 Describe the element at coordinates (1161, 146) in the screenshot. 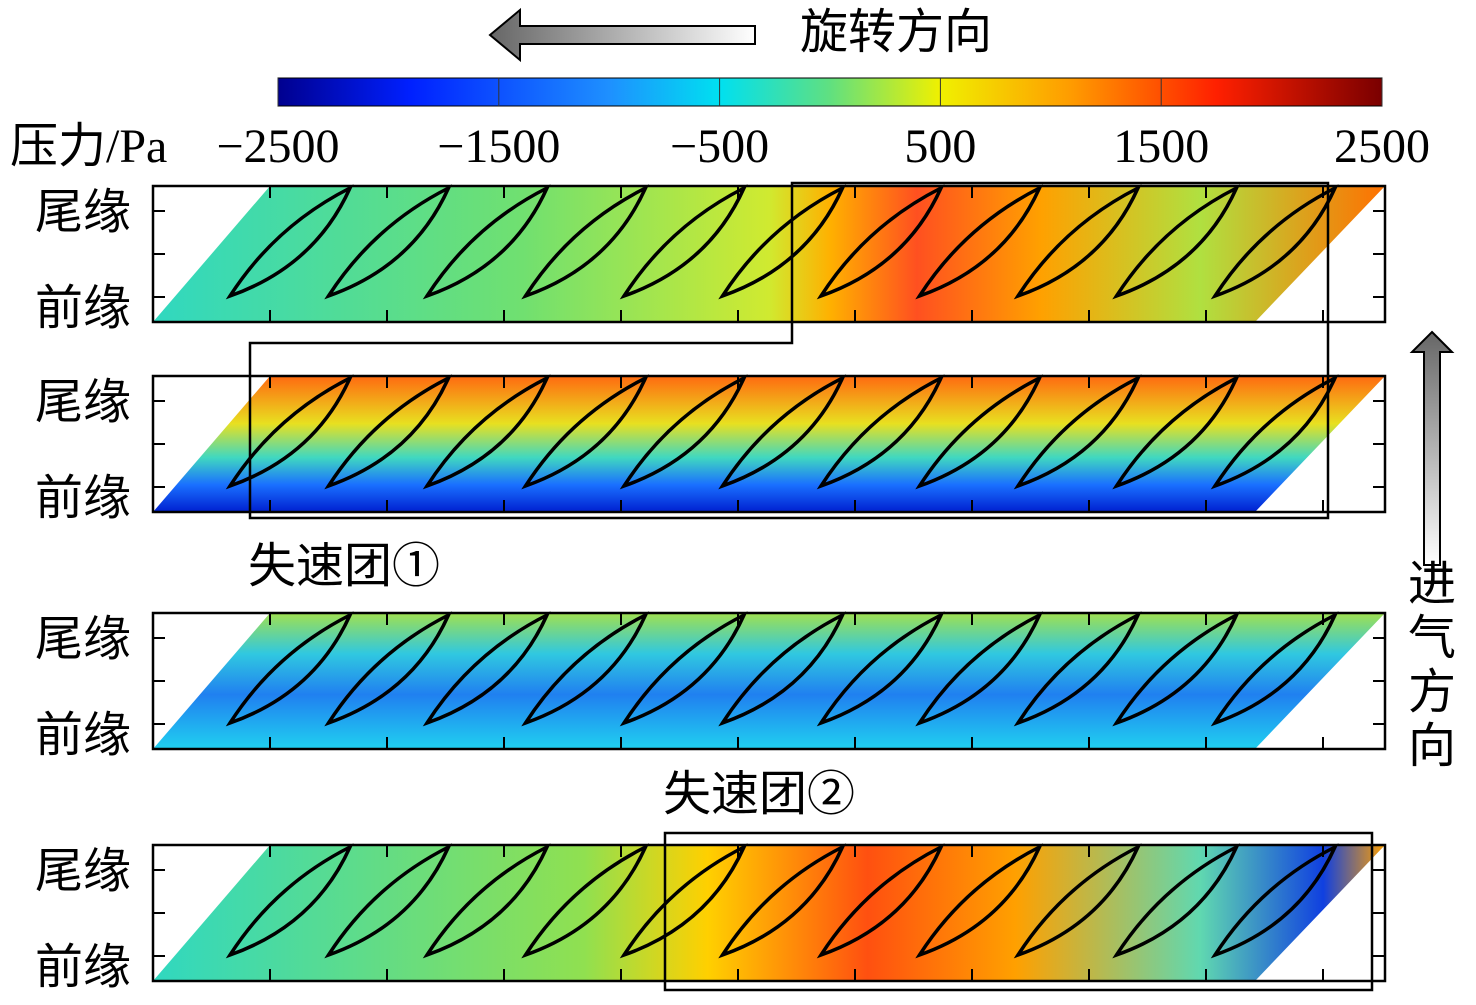

I see `colorbar-tick-label: 1500` at that location.